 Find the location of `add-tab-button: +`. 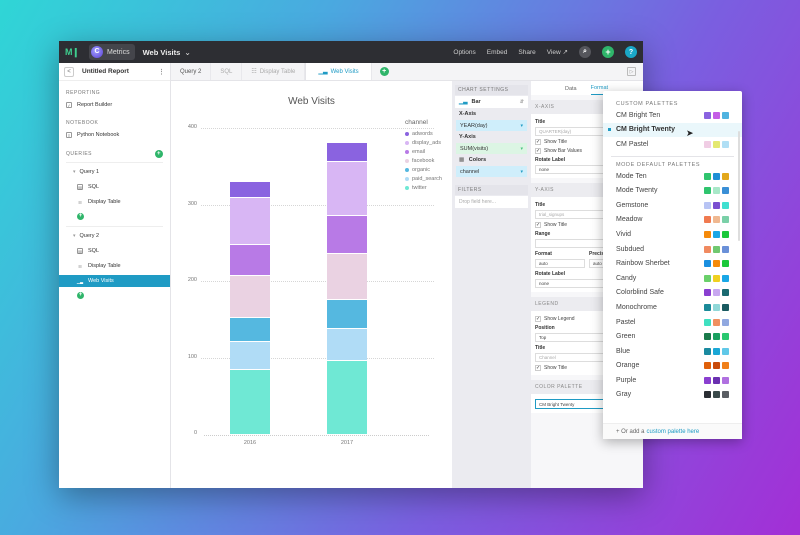

add-tab-button: + is located at coordinates (384, 71).